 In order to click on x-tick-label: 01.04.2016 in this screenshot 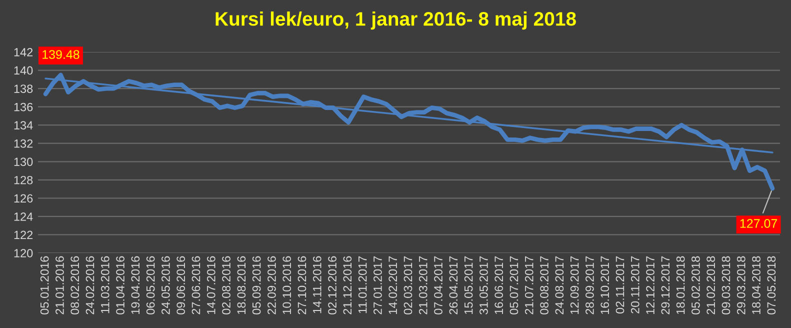, I will do `click(120, 285)`.